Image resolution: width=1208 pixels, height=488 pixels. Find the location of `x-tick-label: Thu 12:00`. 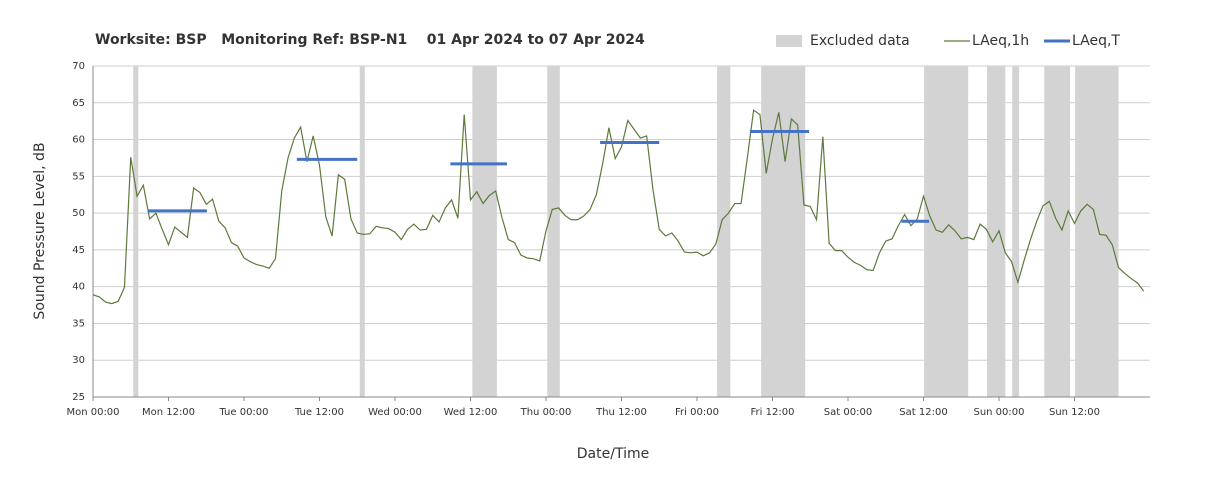

x-tick-label: Thu 12:00 is located at coordinates (621, 412).